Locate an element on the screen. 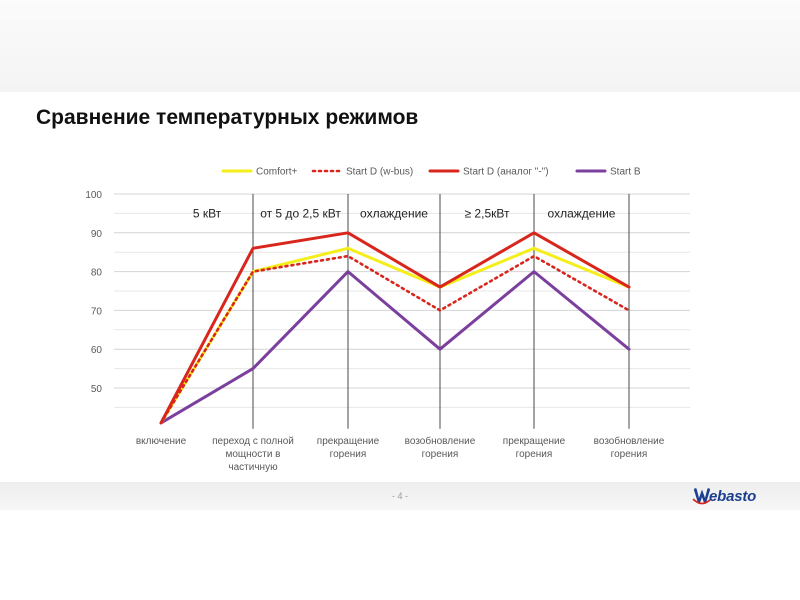 Image resolution: width=800 pixels, height=600 pixels. y-tick-label: 50 is located at coordinates (97, 389).